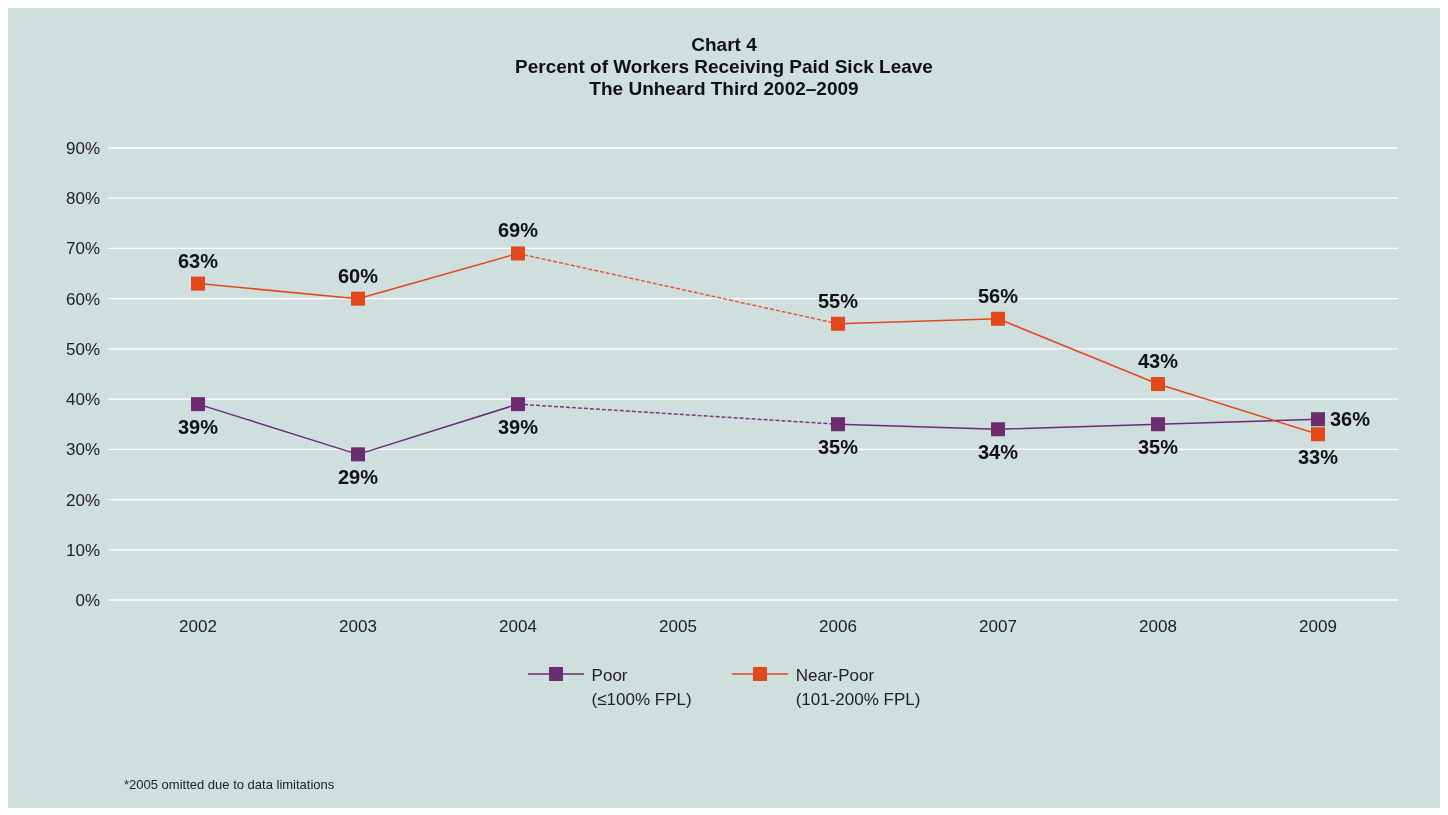 The height and width of the screenshot is (815, 1448). What do you see at coordinates (1350, 419) in the screenshot?
I see `data-label: 36%` at bounding box center [1350, 419].